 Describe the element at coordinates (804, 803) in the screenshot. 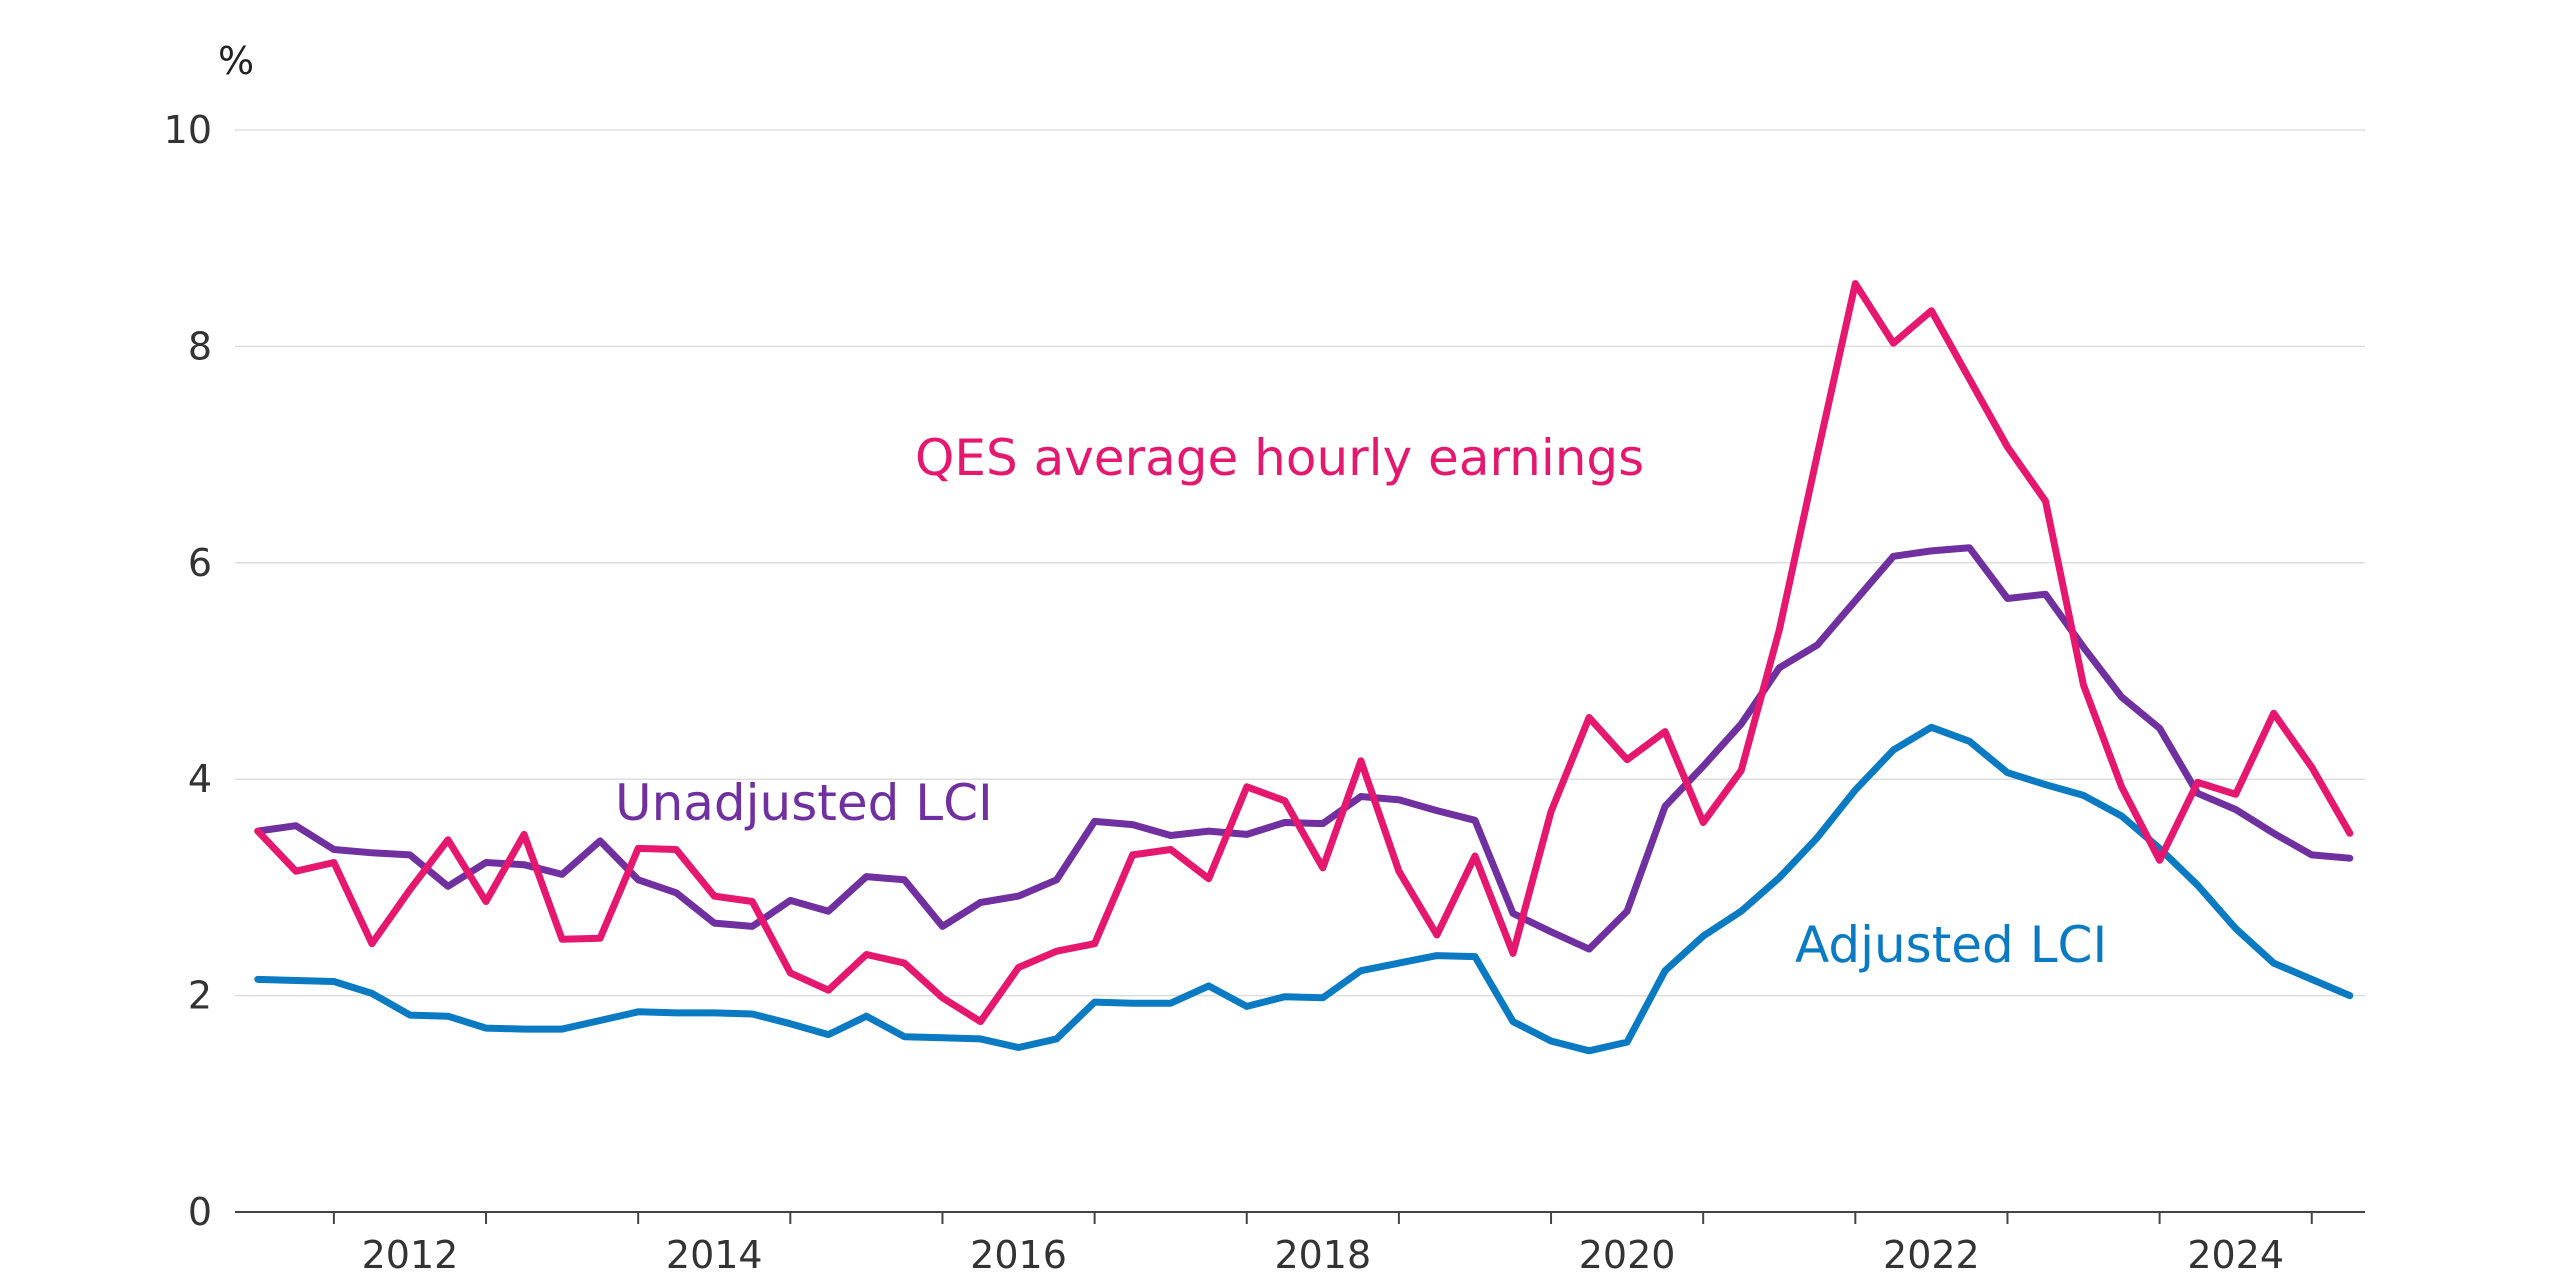

I see `series-label: Unadjusted LCI` at that location.